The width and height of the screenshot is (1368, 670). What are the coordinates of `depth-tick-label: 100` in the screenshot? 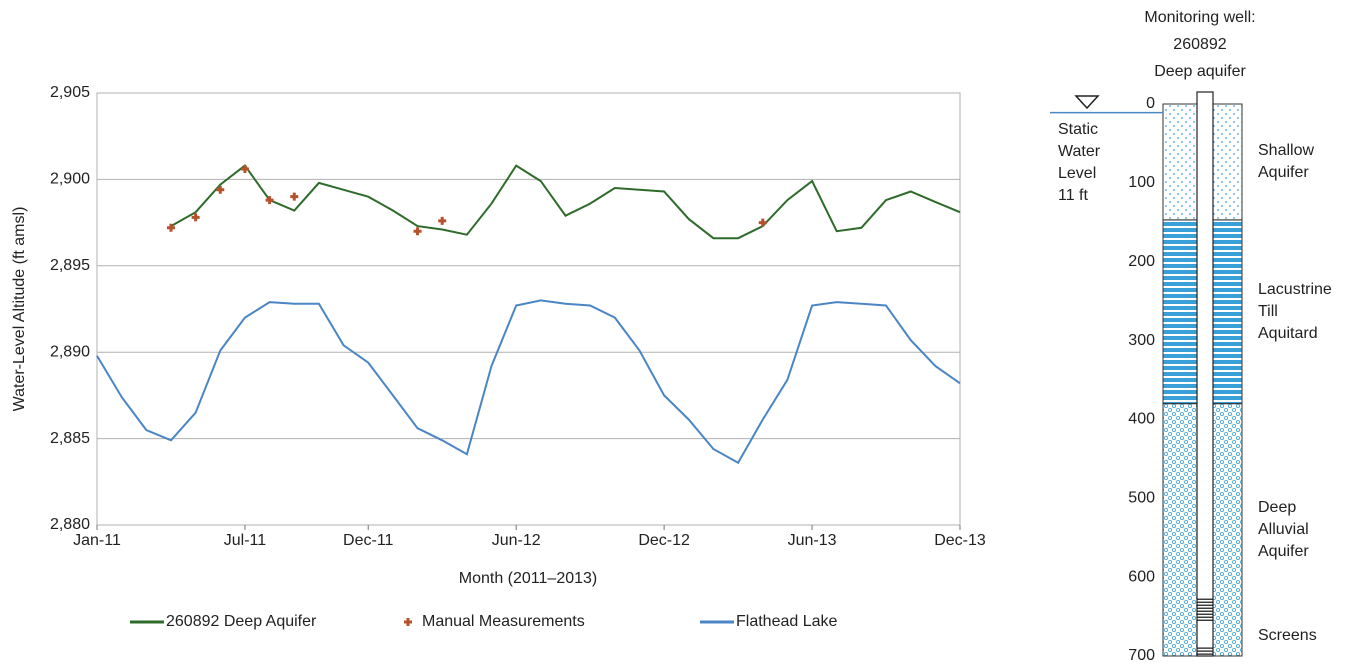 It's located at (1141, 182).